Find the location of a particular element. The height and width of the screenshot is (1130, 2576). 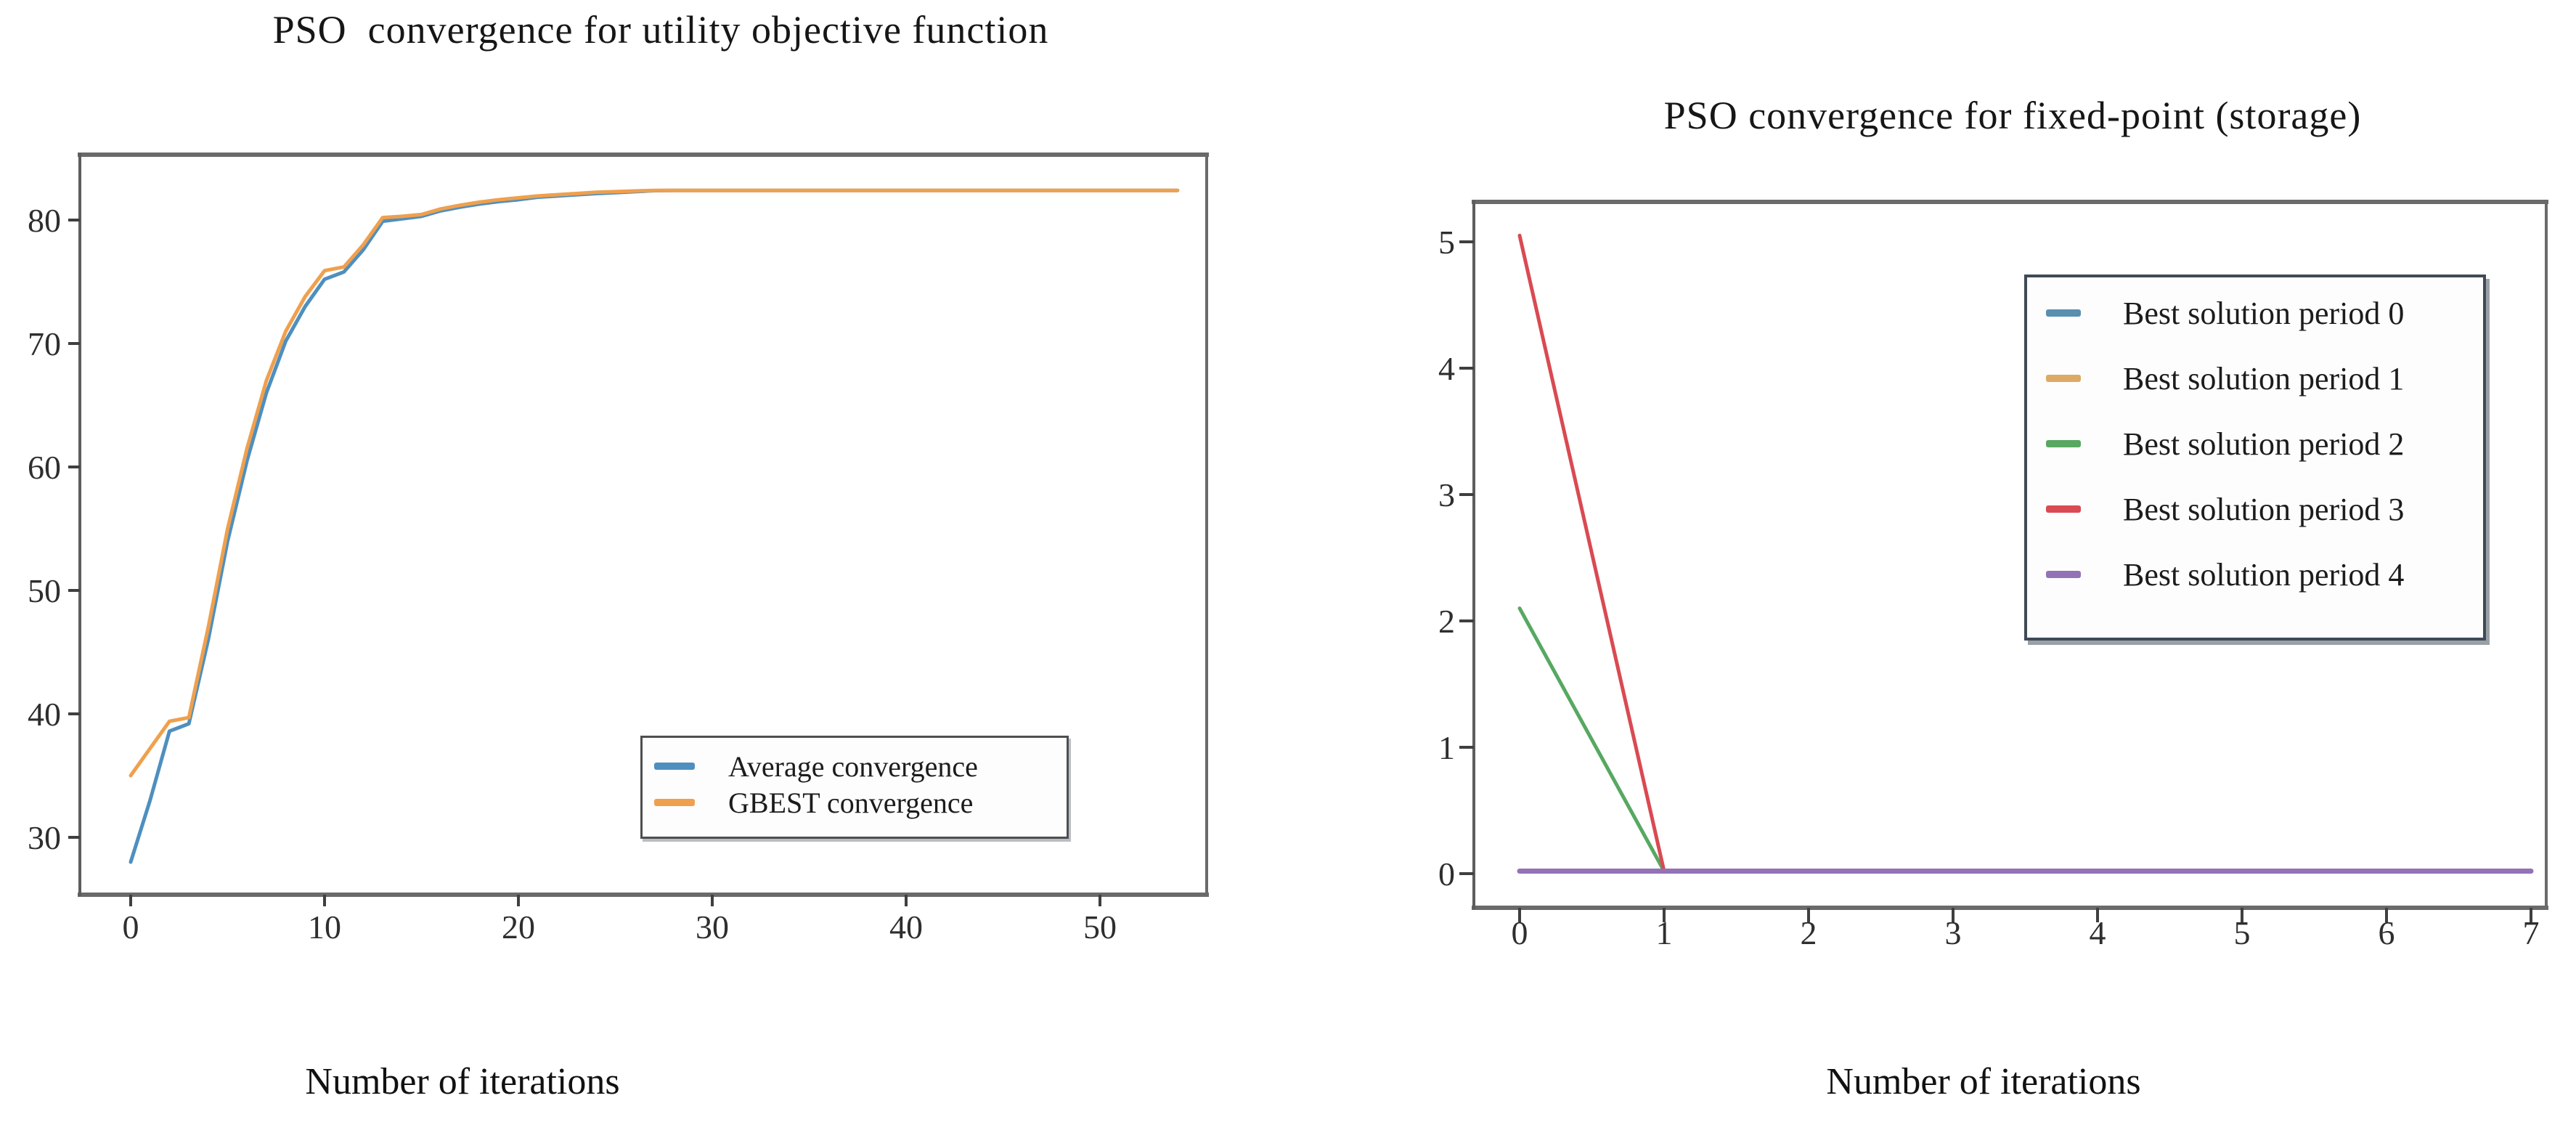

x-tick-label: 3 is located at coordinates (1953, 932).